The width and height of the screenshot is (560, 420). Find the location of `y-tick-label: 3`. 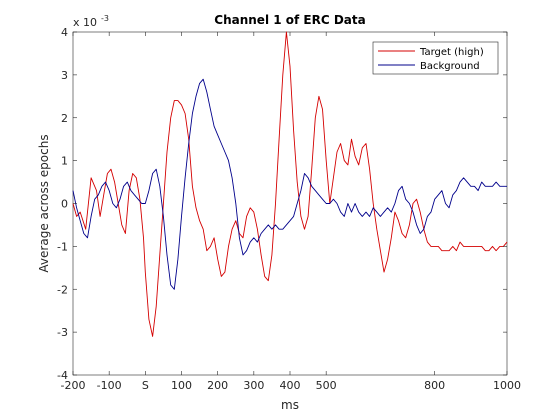

y-tick-label: 3 is located at coordinates (64, 75).